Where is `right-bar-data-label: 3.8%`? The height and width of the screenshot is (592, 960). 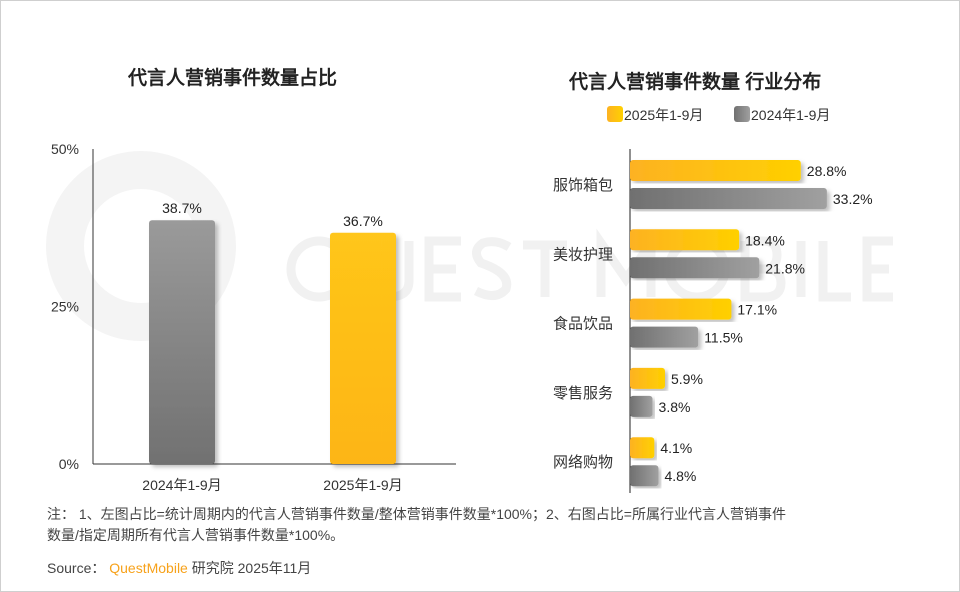 right-bar-data-label: 3.8% is located at coordinates (675, 407).